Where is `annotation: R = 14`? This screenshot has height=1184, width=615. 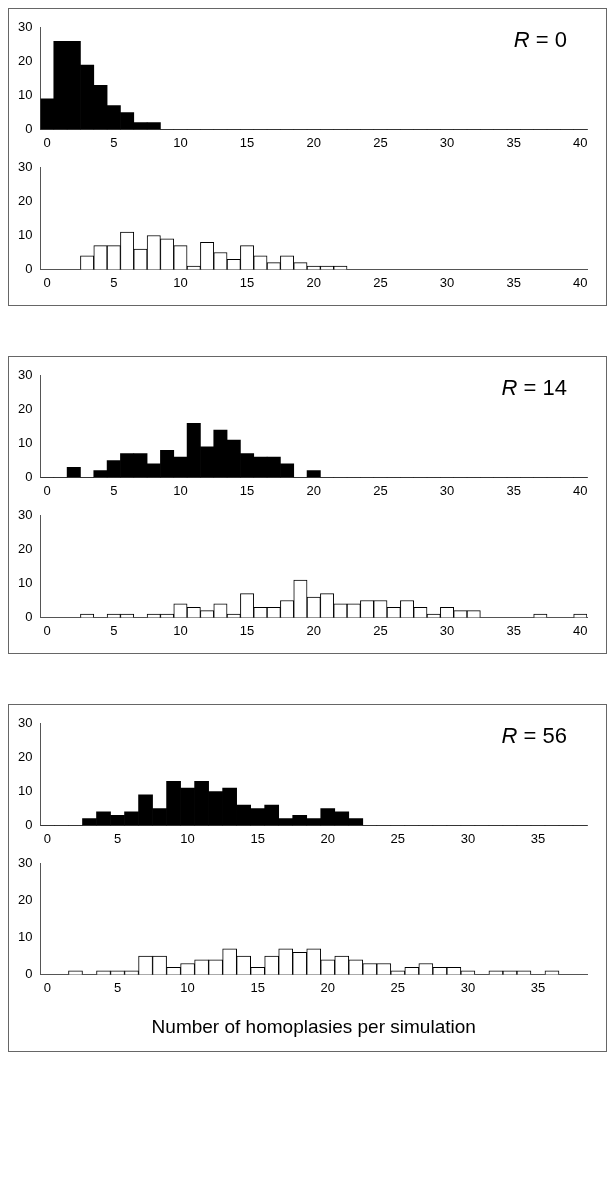 annotation: R = 14 is located at coordinates (534, 387).